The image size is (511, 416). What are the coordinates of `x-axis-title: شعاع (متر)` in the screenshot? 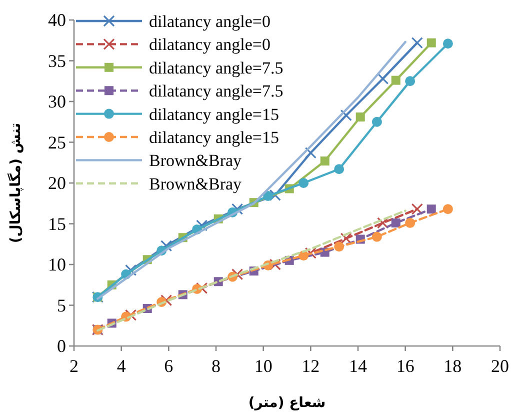 It's located at (287, 403).